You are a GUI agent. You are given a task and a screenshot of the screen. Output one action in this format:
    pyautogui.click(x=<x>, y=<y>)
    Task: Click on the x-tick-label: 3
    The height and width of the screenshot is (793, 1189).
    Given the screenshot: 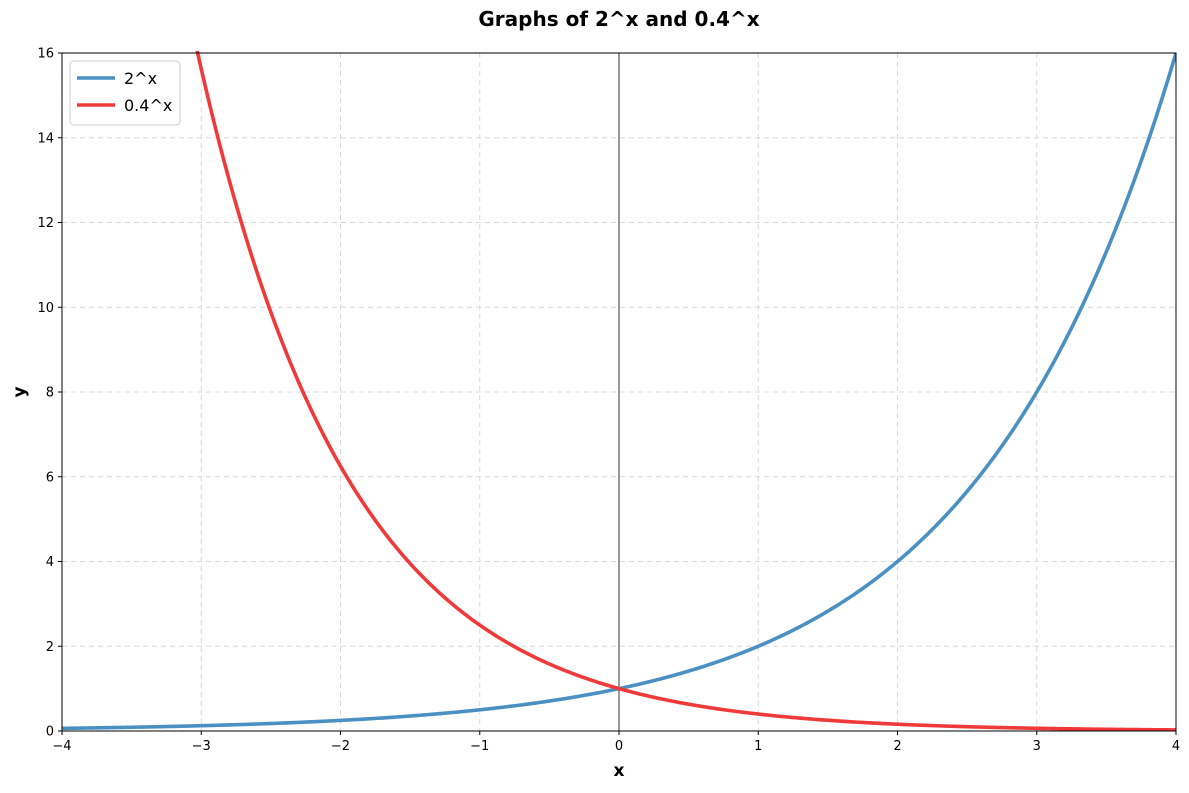 What is the action you would take?
    pyautogui.click(x=1037, y=746)
    